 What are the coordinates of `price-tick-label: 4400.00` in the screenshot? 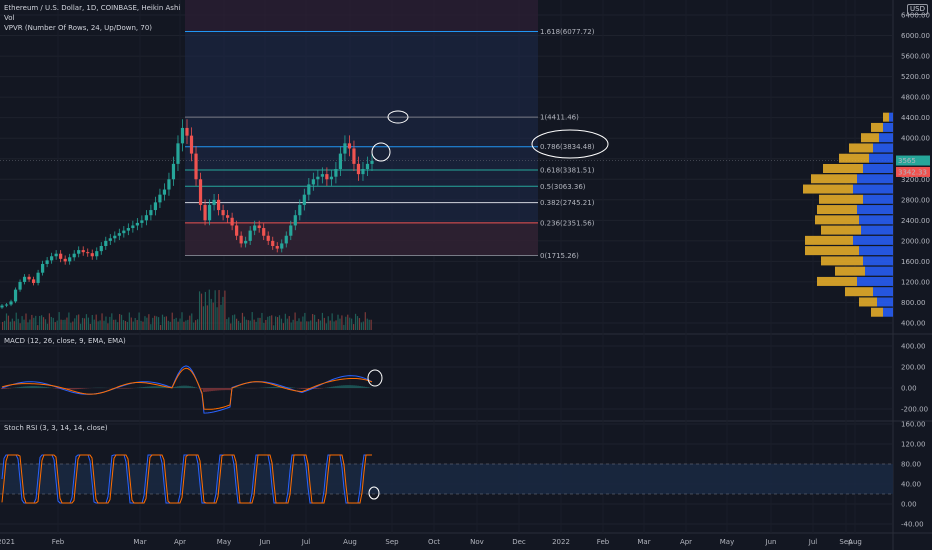 It's located at (915, 118).